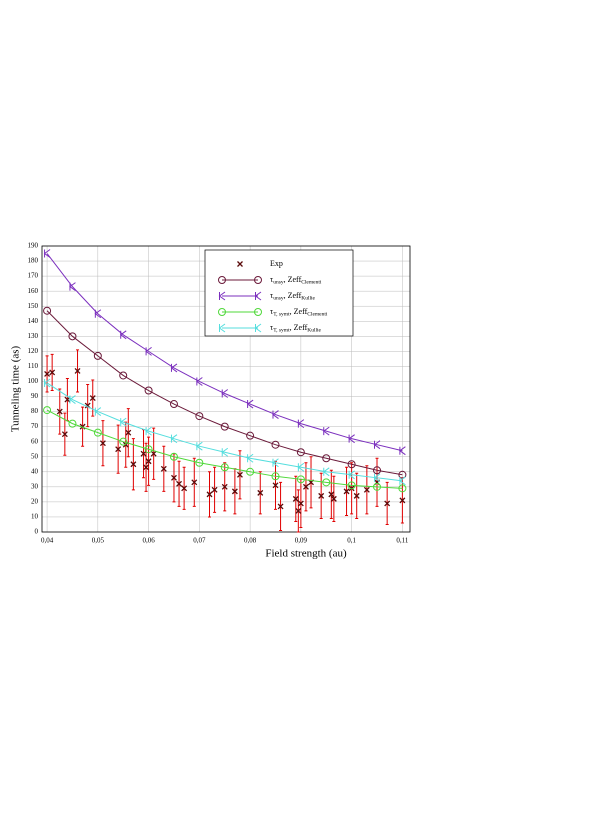  Describe the element at coordinates (33, 306) in the screenshot. I see `y-tick-label: 150` at that location.